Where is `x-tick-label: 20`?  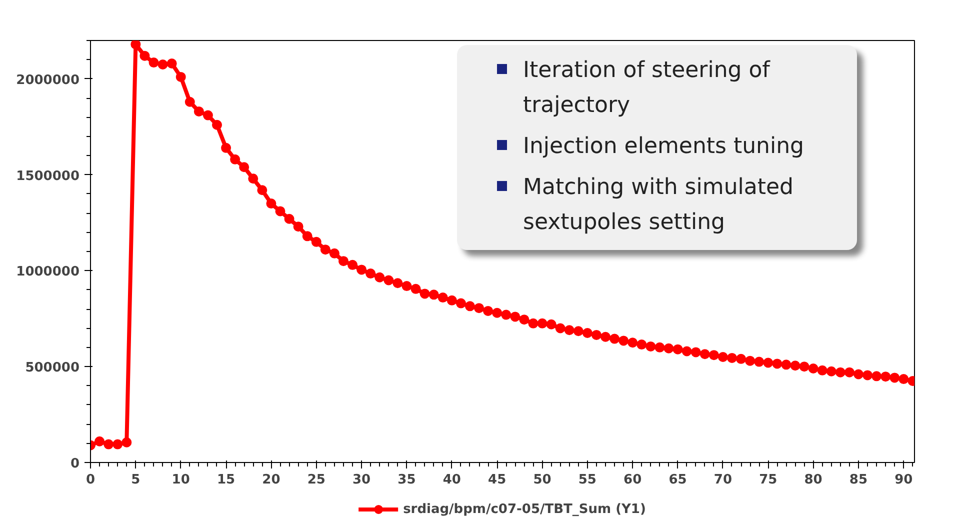
x-tick-label: 20 is located at coordinates (271, 480).